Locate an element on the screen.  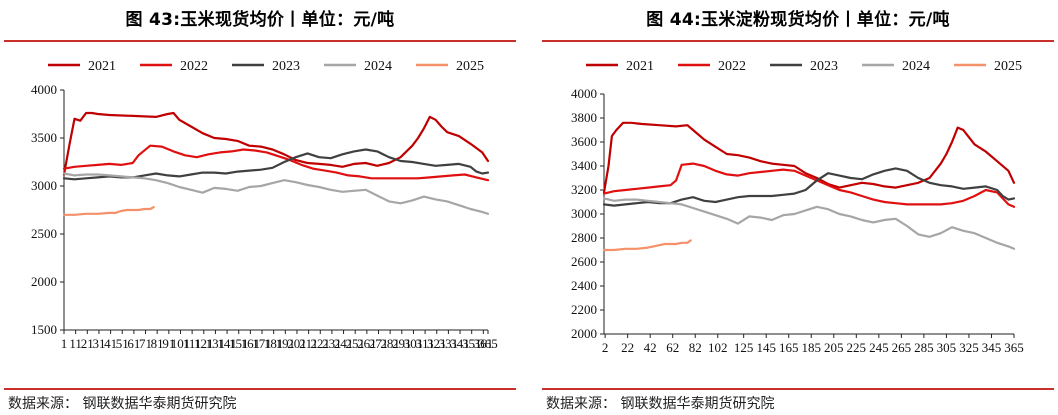
y-tick-label: 3200 is located at coordinates (584, 189).